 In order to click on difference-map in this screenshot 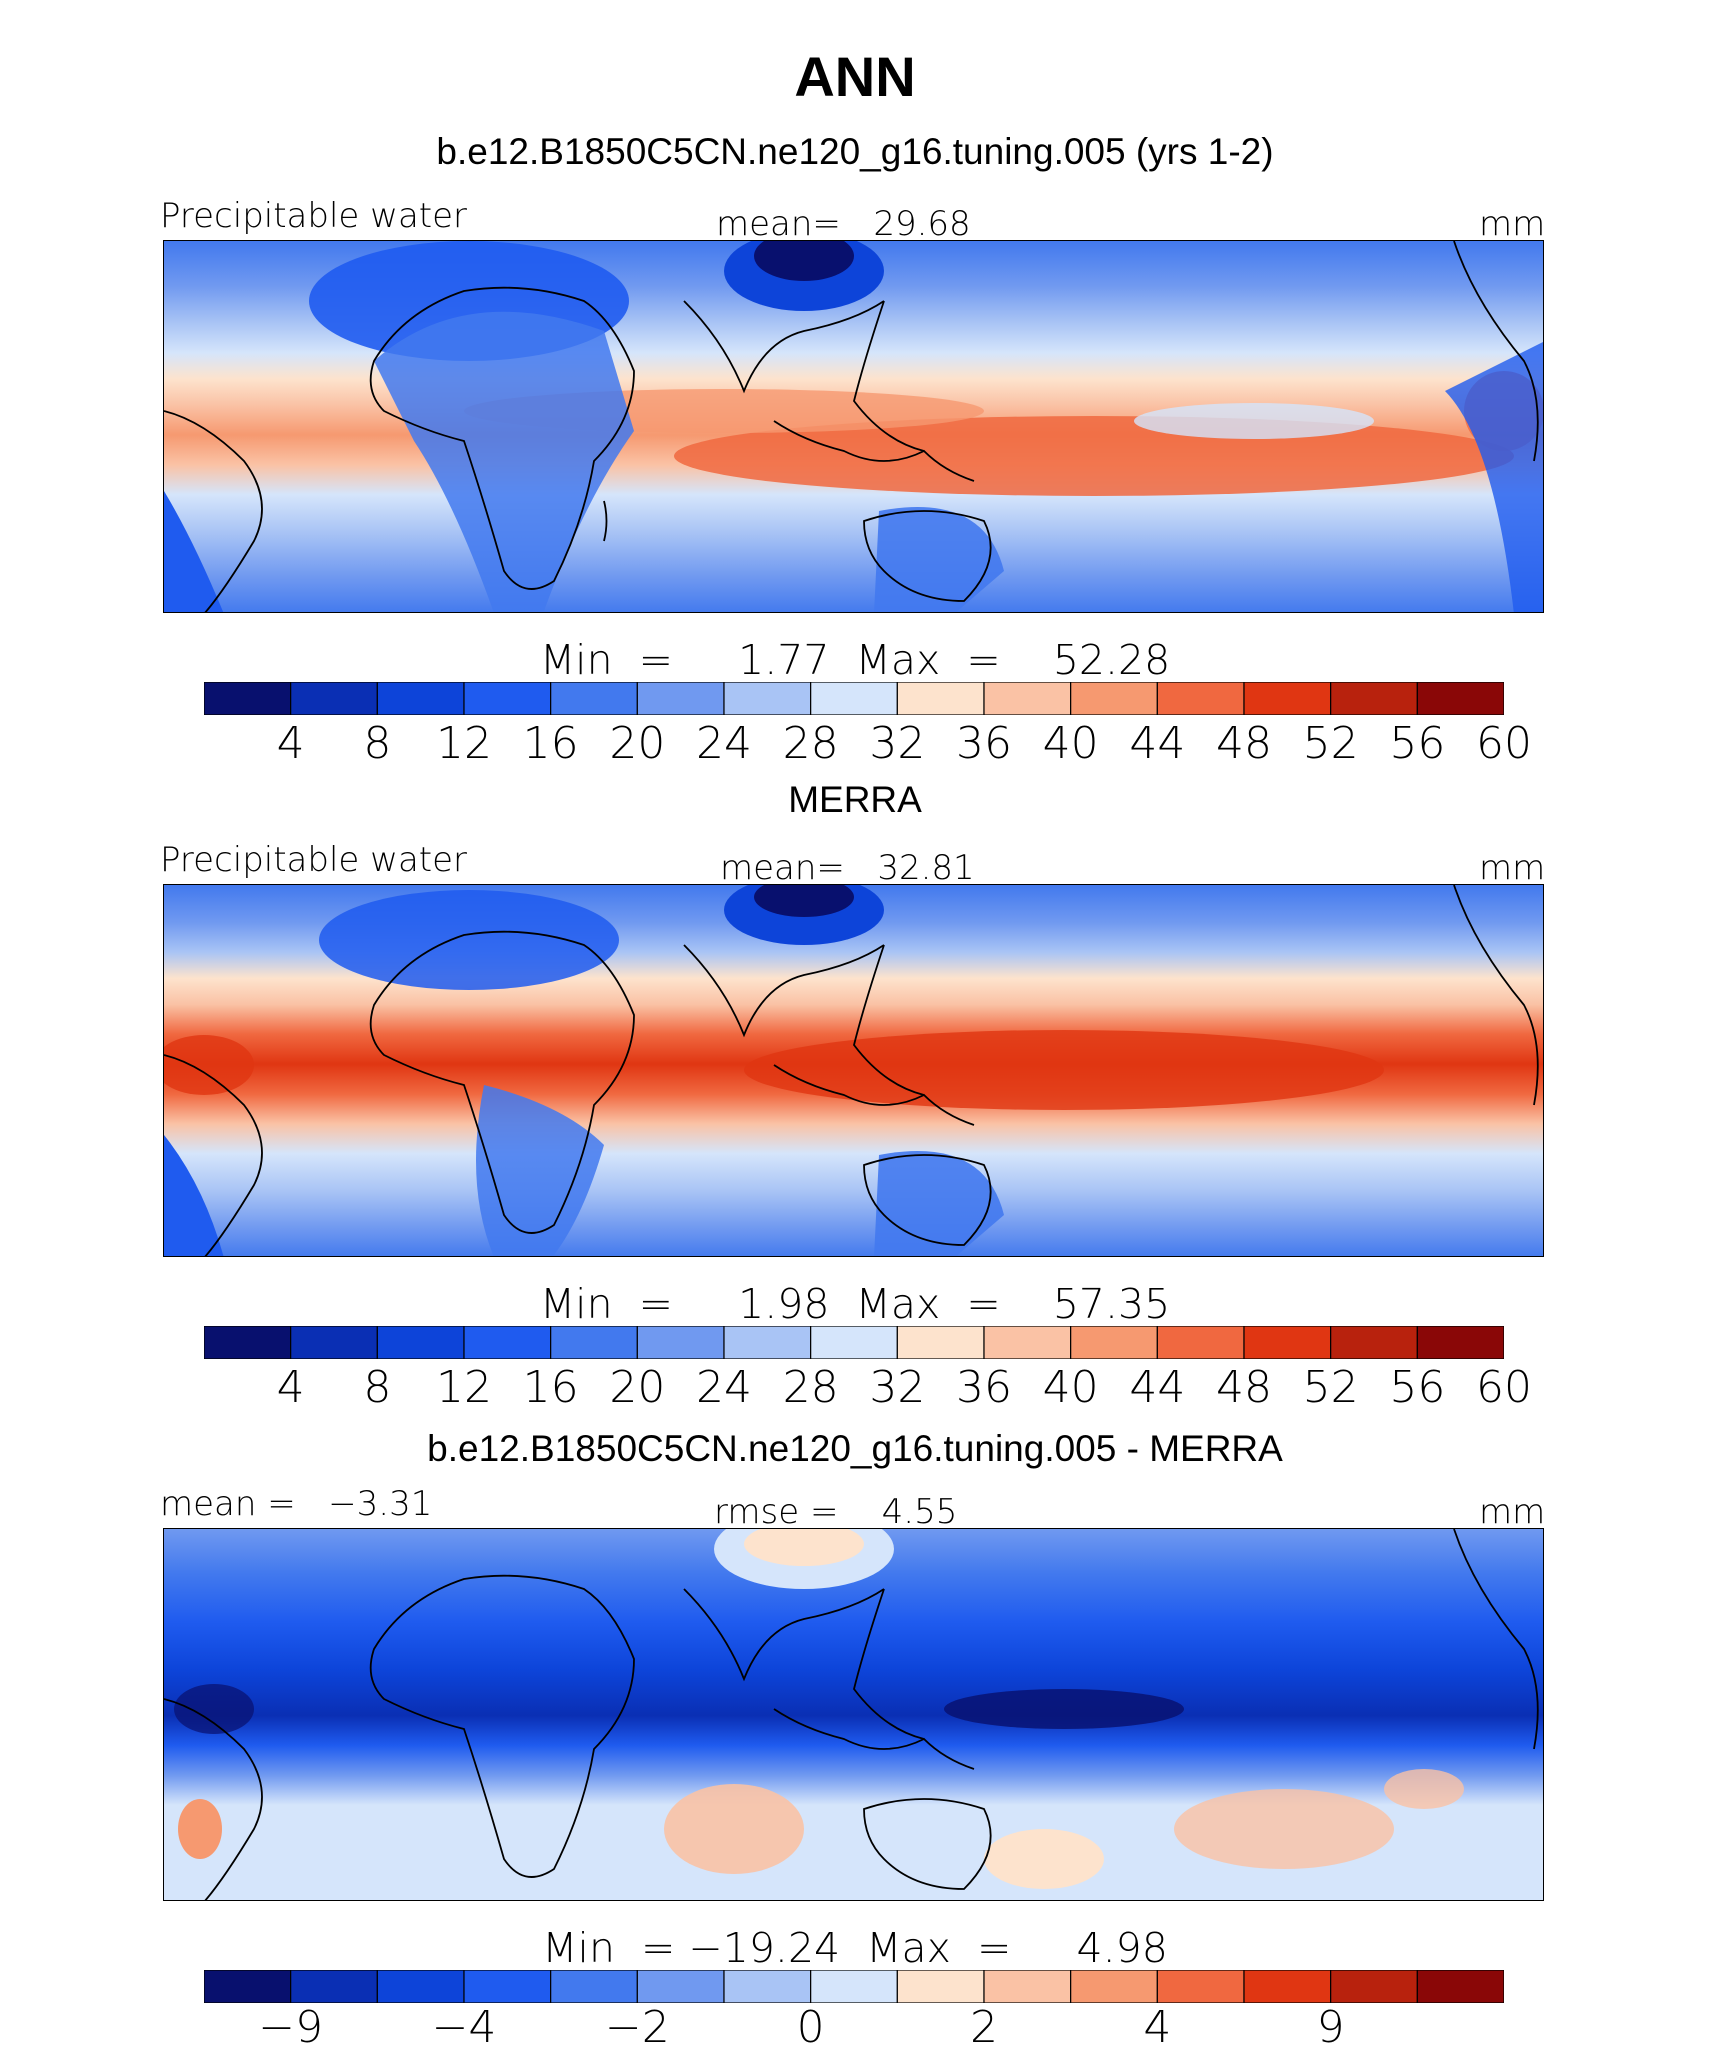, I will do `click(853, 1714)`.